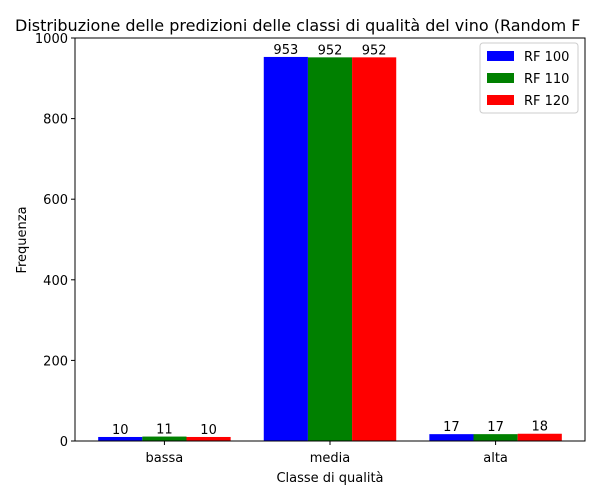 This screenshot has height=504, width=600. Describe the element at coordinates (546, 101) in the screenshot. I see `legend-label: RF 120` at that location.